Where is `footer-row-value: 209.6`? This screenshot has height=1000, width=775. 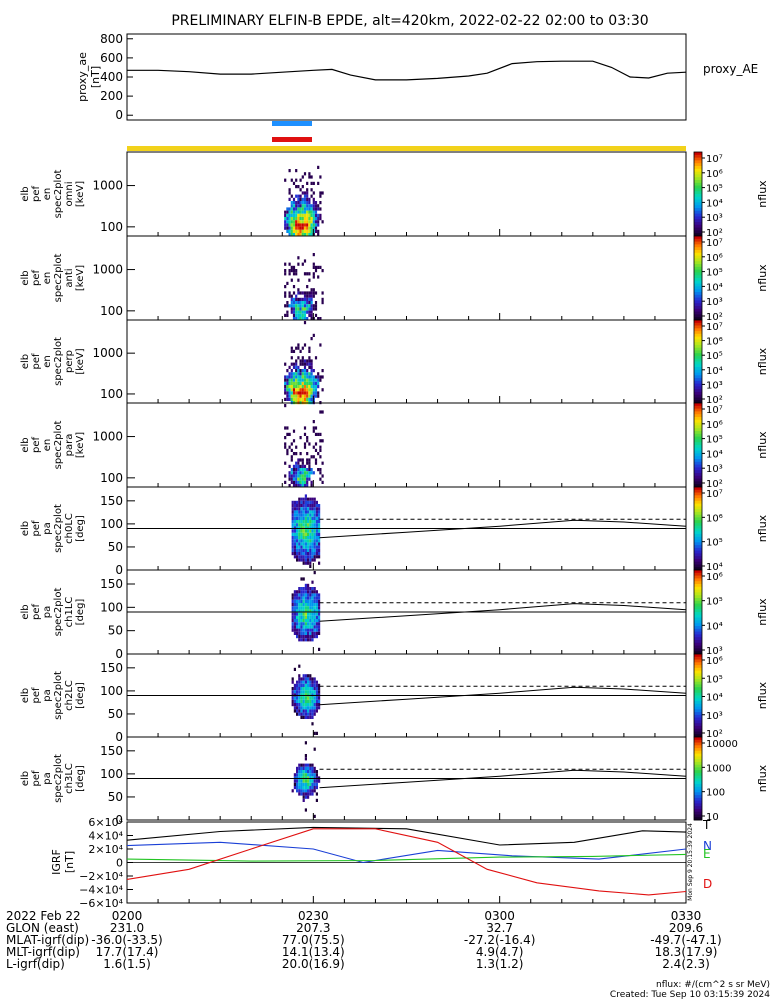
footer-row-value: 209.6 is located at coordinates (686, 928).